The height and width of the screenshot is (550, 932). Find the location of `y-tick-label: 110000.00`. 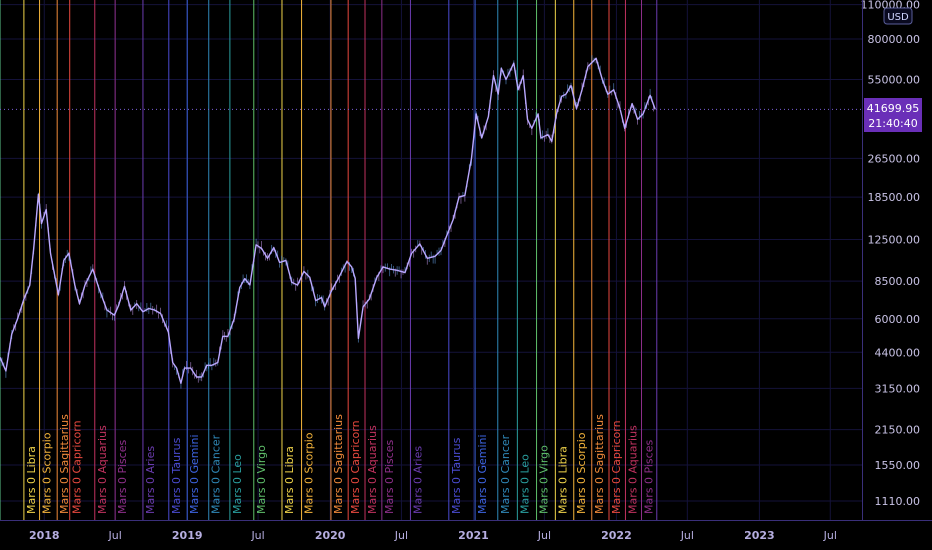

y-tick-label: 110000.00 is located at coordinates (891, 6).